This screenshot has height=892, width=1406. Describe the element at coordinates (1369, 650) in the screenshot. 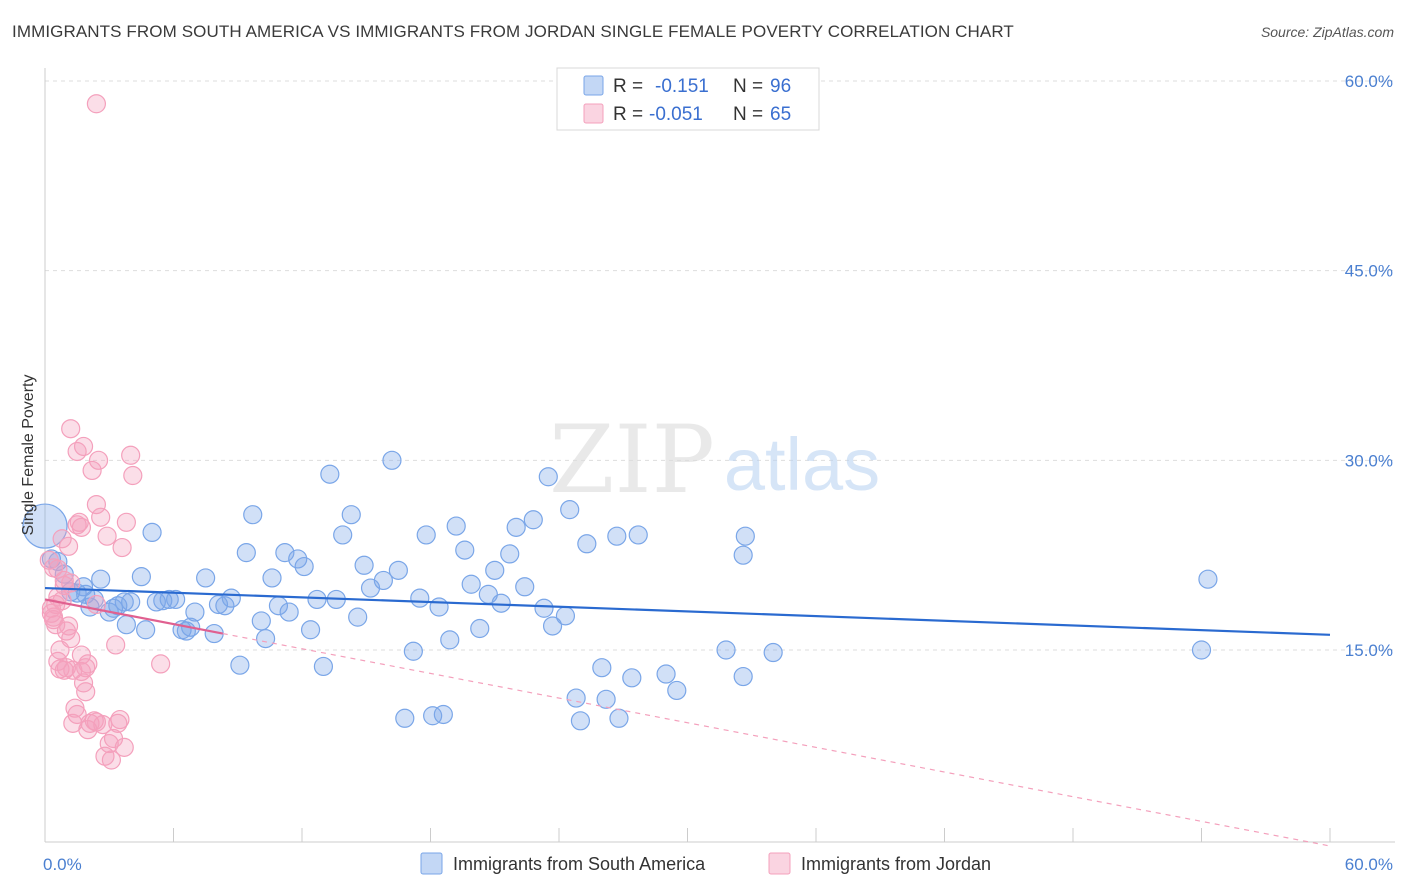

I see `y-tick-label-0: 15.0%` at that location.